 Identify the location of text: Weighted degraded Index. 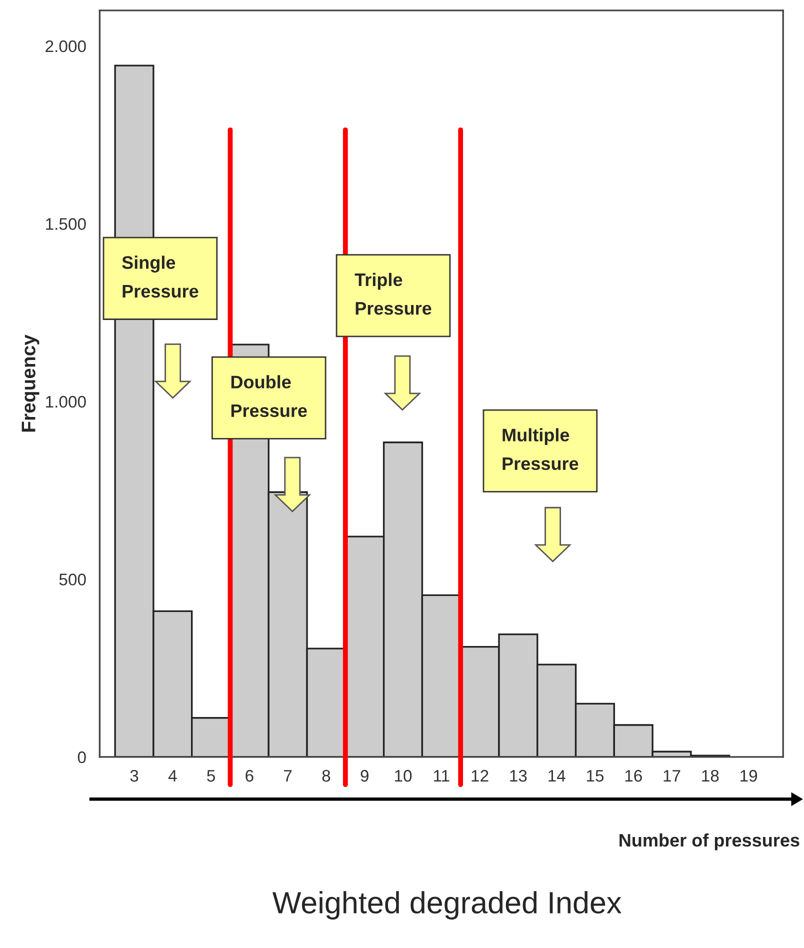
(447, 905).